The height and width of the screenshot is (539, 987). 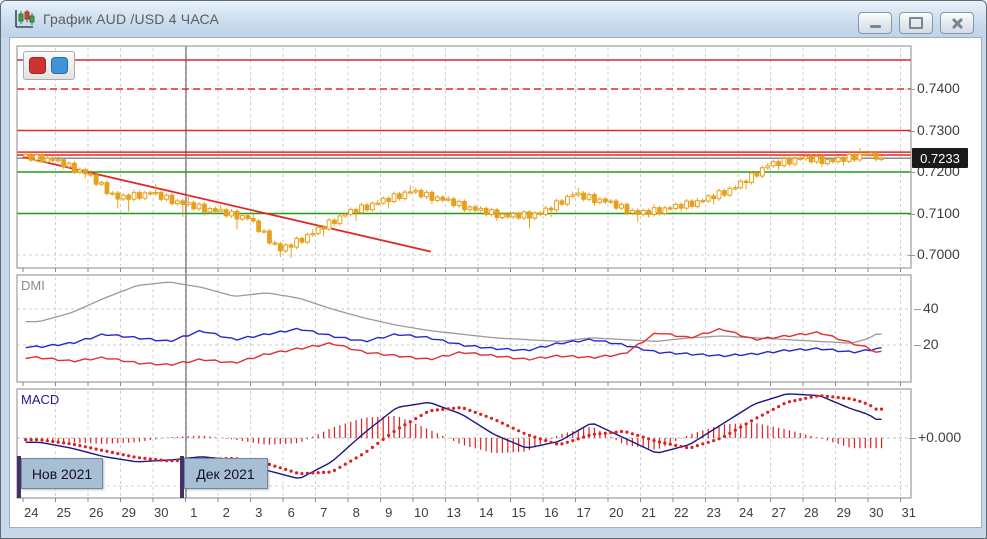 I want to click on window-titlebar: График AUD /USD 4 ЧАСА, so click(x=493, y=19).